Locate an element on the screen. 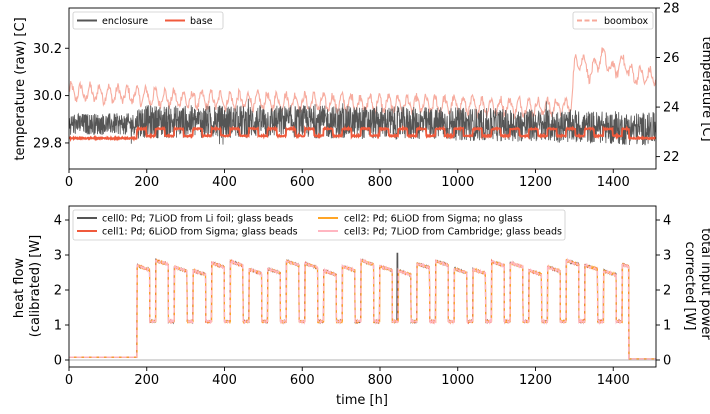  top-y-ticks: 29.8 30.0 30.2 is located at coordinates (51, 96).